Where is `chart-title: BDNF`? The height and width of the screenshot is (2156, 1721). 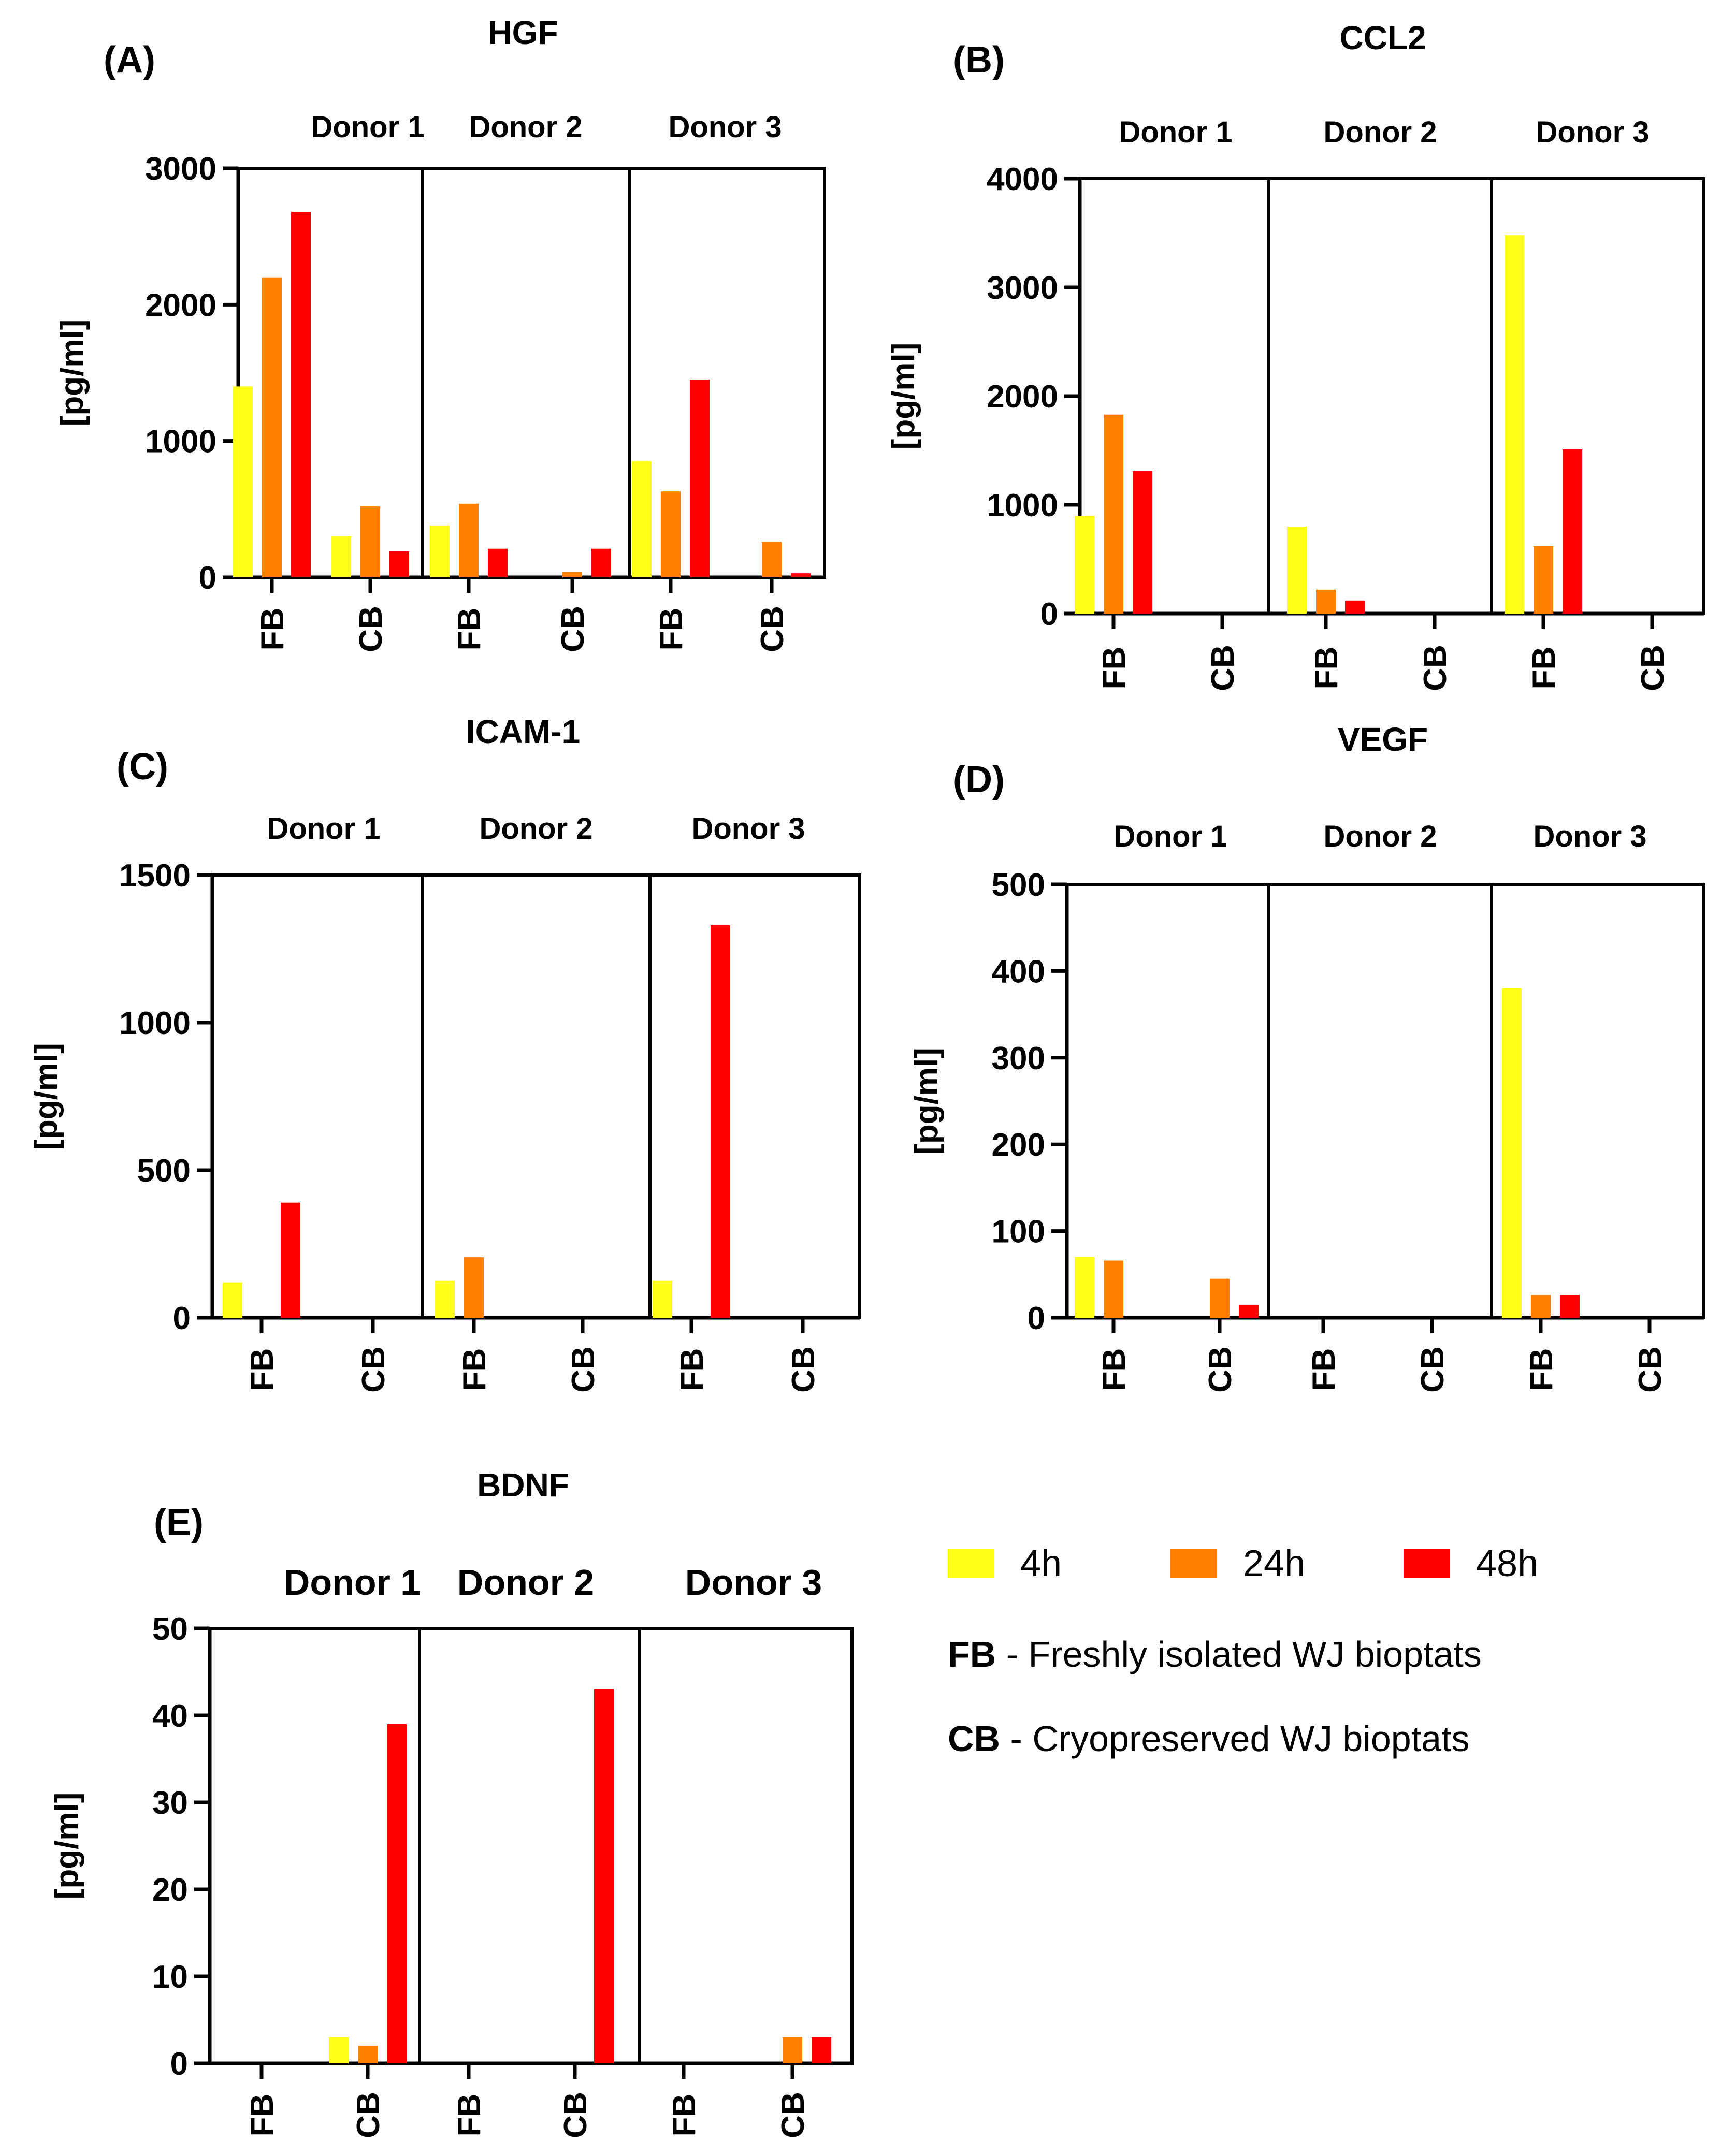 chart-title: BDNF is located at coordinates (523, 1485).